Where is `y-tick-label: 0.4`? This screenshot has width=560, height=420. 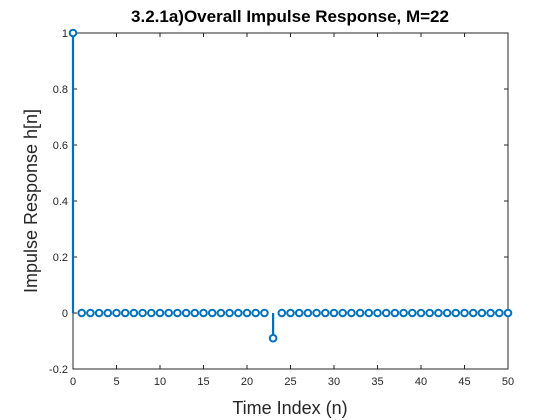
y-tick-label: 0.4 is located at coordinates (60, 202).